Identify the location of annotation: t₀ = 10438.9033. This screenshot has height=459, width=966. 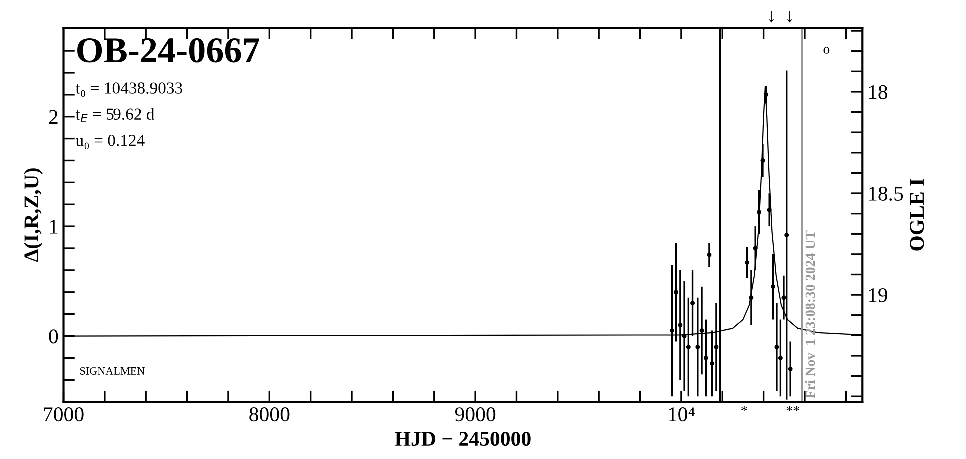
(129, 90).